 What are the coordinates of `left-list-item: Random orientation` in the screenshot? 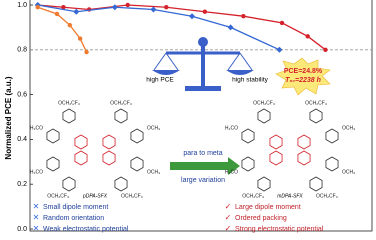 It's located at (73, 218).